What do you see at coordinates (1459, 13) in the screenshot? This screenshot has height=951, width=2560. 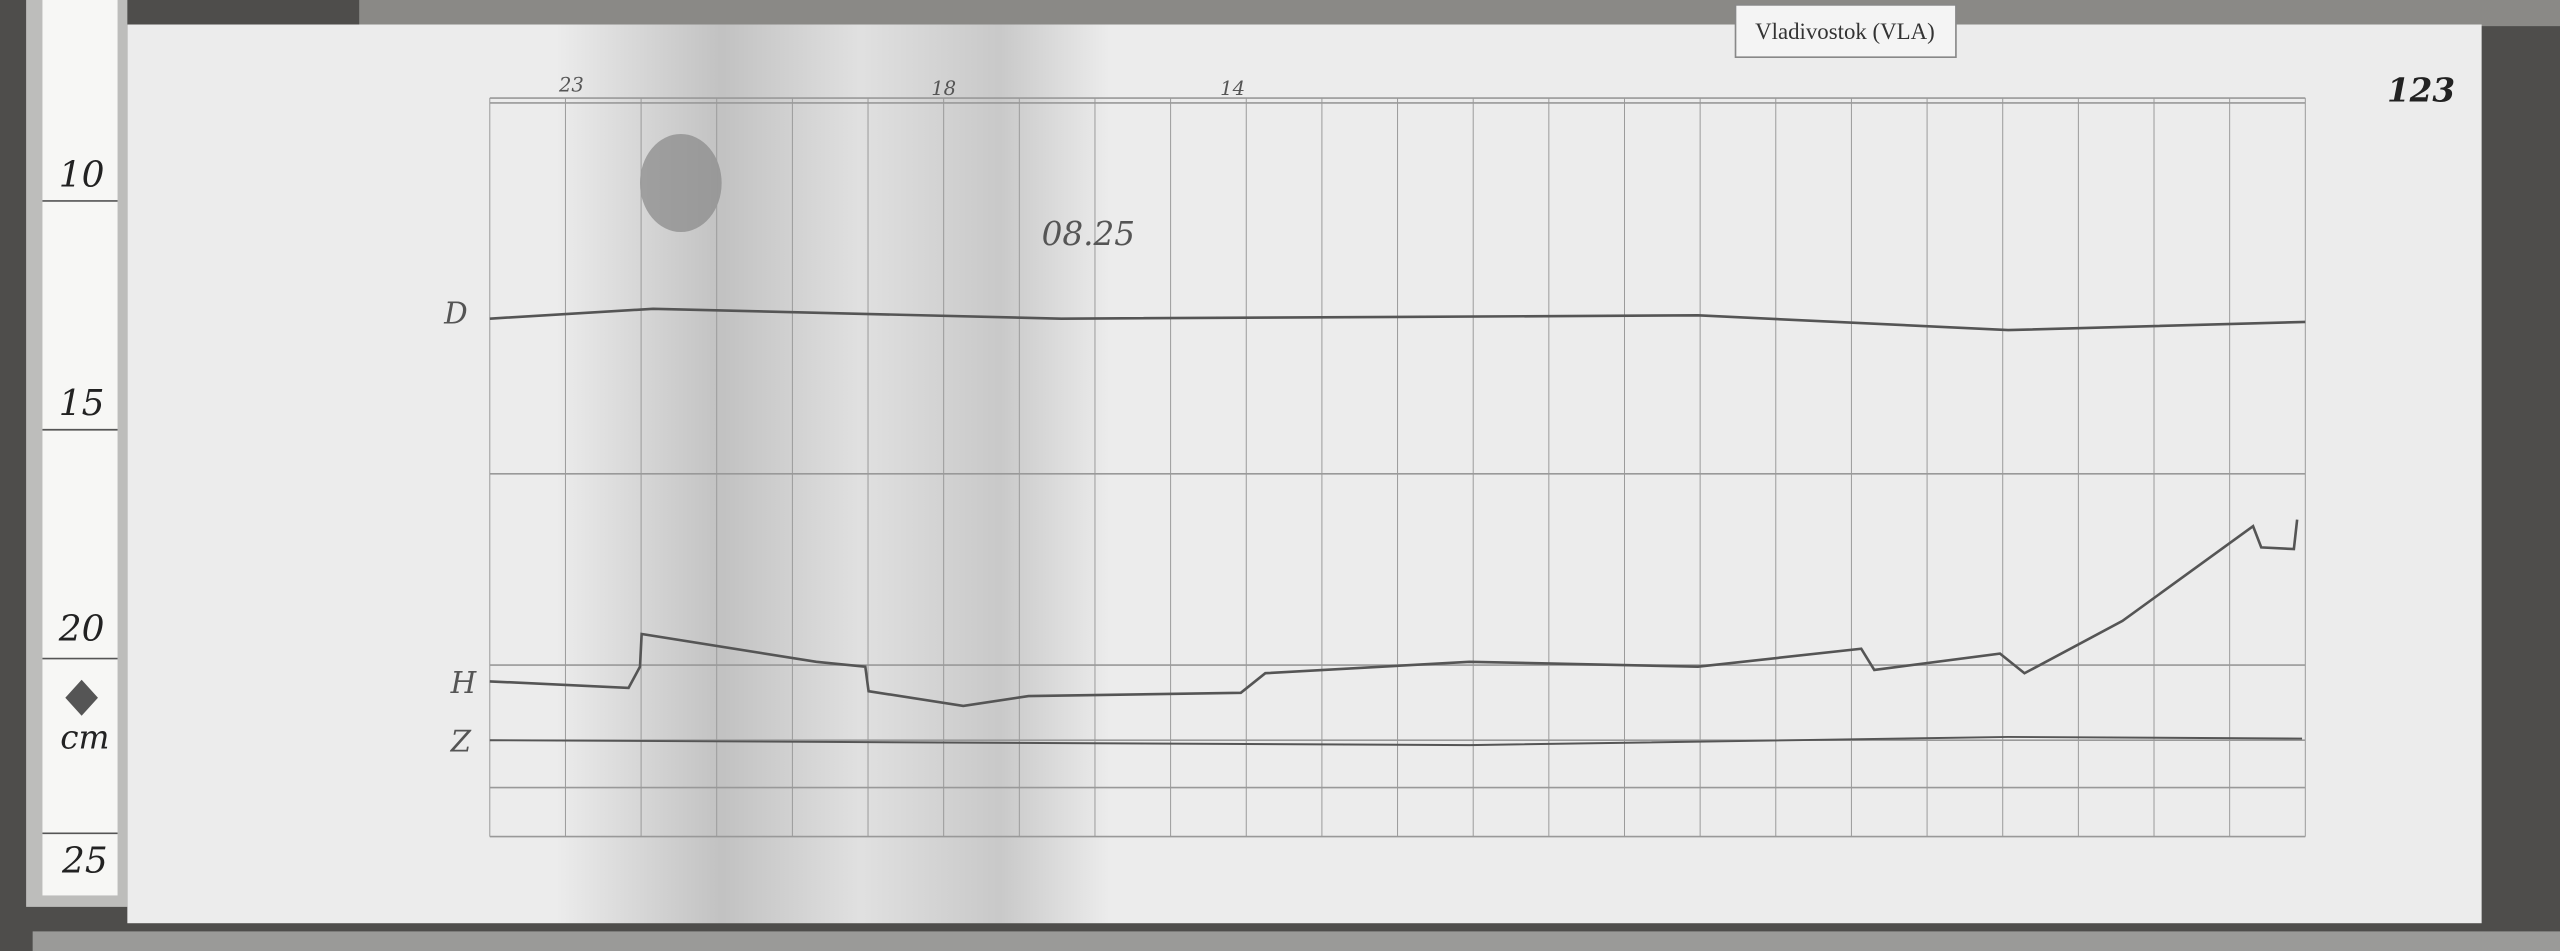 I see `top-strip` at bounding box center [1459, 13].